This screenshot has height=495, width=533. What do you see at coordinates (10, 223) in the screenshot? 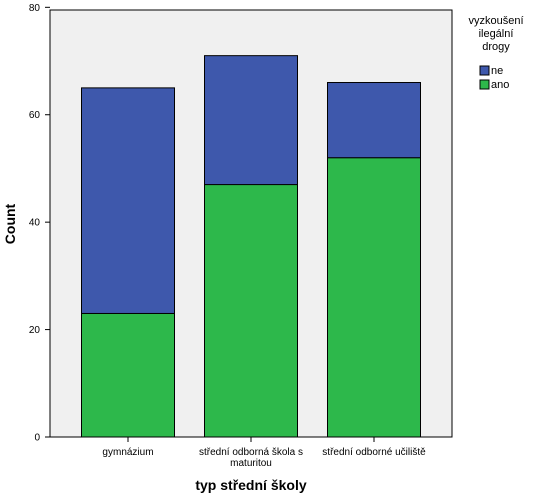
I see `y-axis-title: Count` at bounding box center [10, 223].